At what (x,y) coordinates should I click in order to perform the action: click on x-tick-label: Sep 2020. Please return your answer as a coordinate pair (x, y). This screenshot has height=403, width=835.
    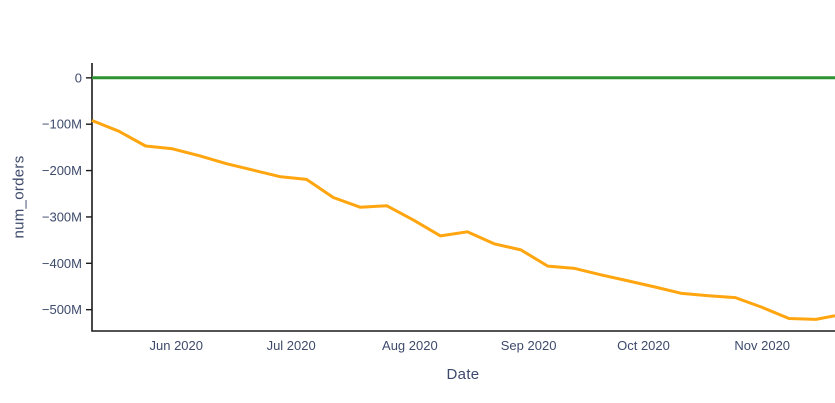
    Looking at the image, I should click on (529, 345).